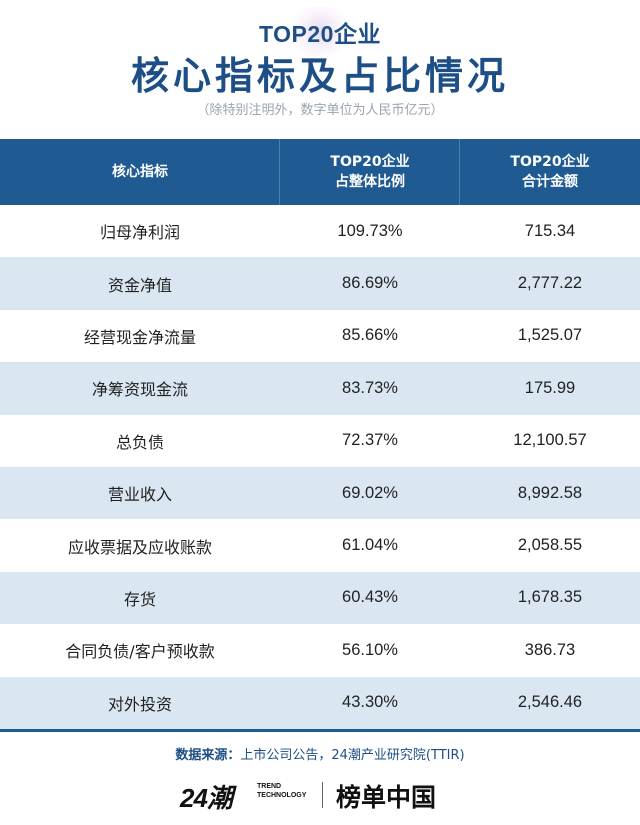 The image size is (640, 825). What do you see at coordinates (320, 110) in the screenshot?
I see `unit-note: （除特别注明外，数字单位为人民币亿元）` at bounding box center [320, 110].